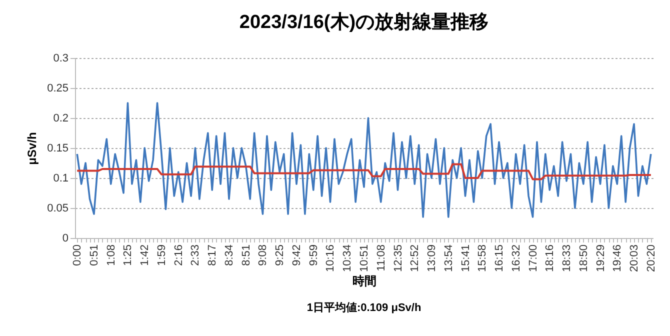 The height and width of the screenshot is (336, 670). I want to click on y-tick-label: 0, so click(65, 238).